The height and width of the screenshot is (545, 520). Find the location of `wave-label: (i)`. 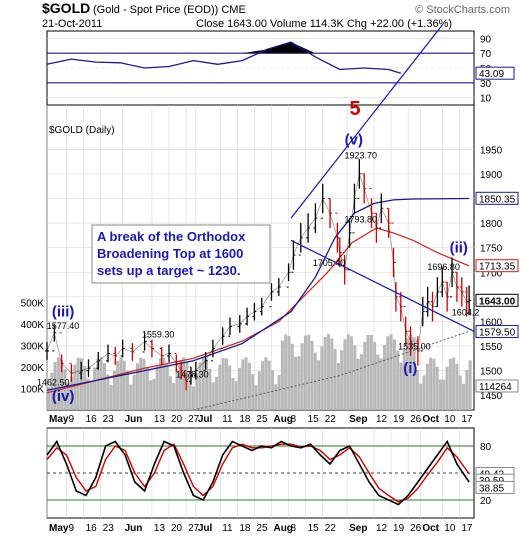

wave-label: (i) is located at coordinates (410, 368).